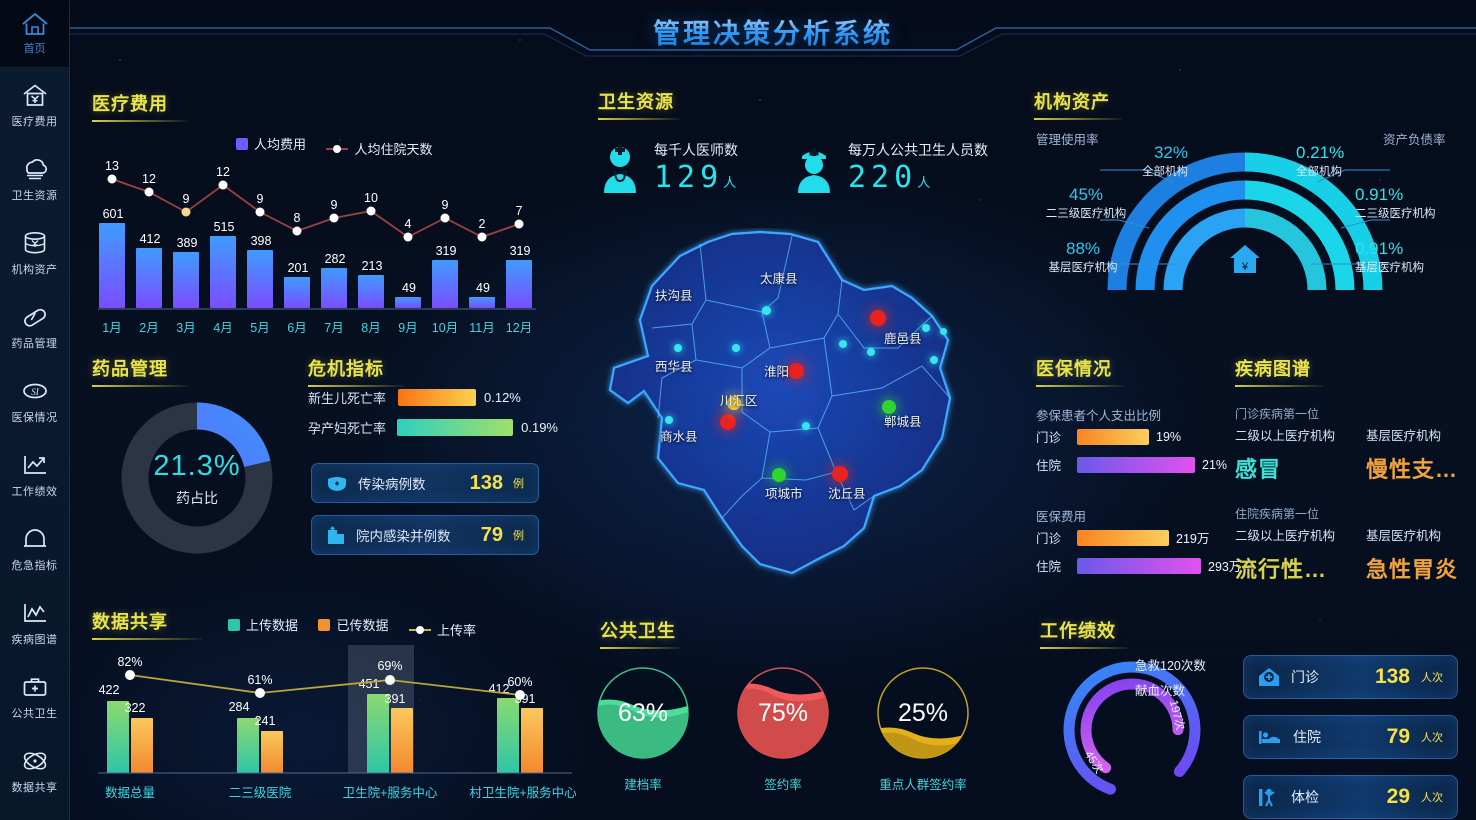  I want to click on legend-item: 上传率, so click(442, 629).